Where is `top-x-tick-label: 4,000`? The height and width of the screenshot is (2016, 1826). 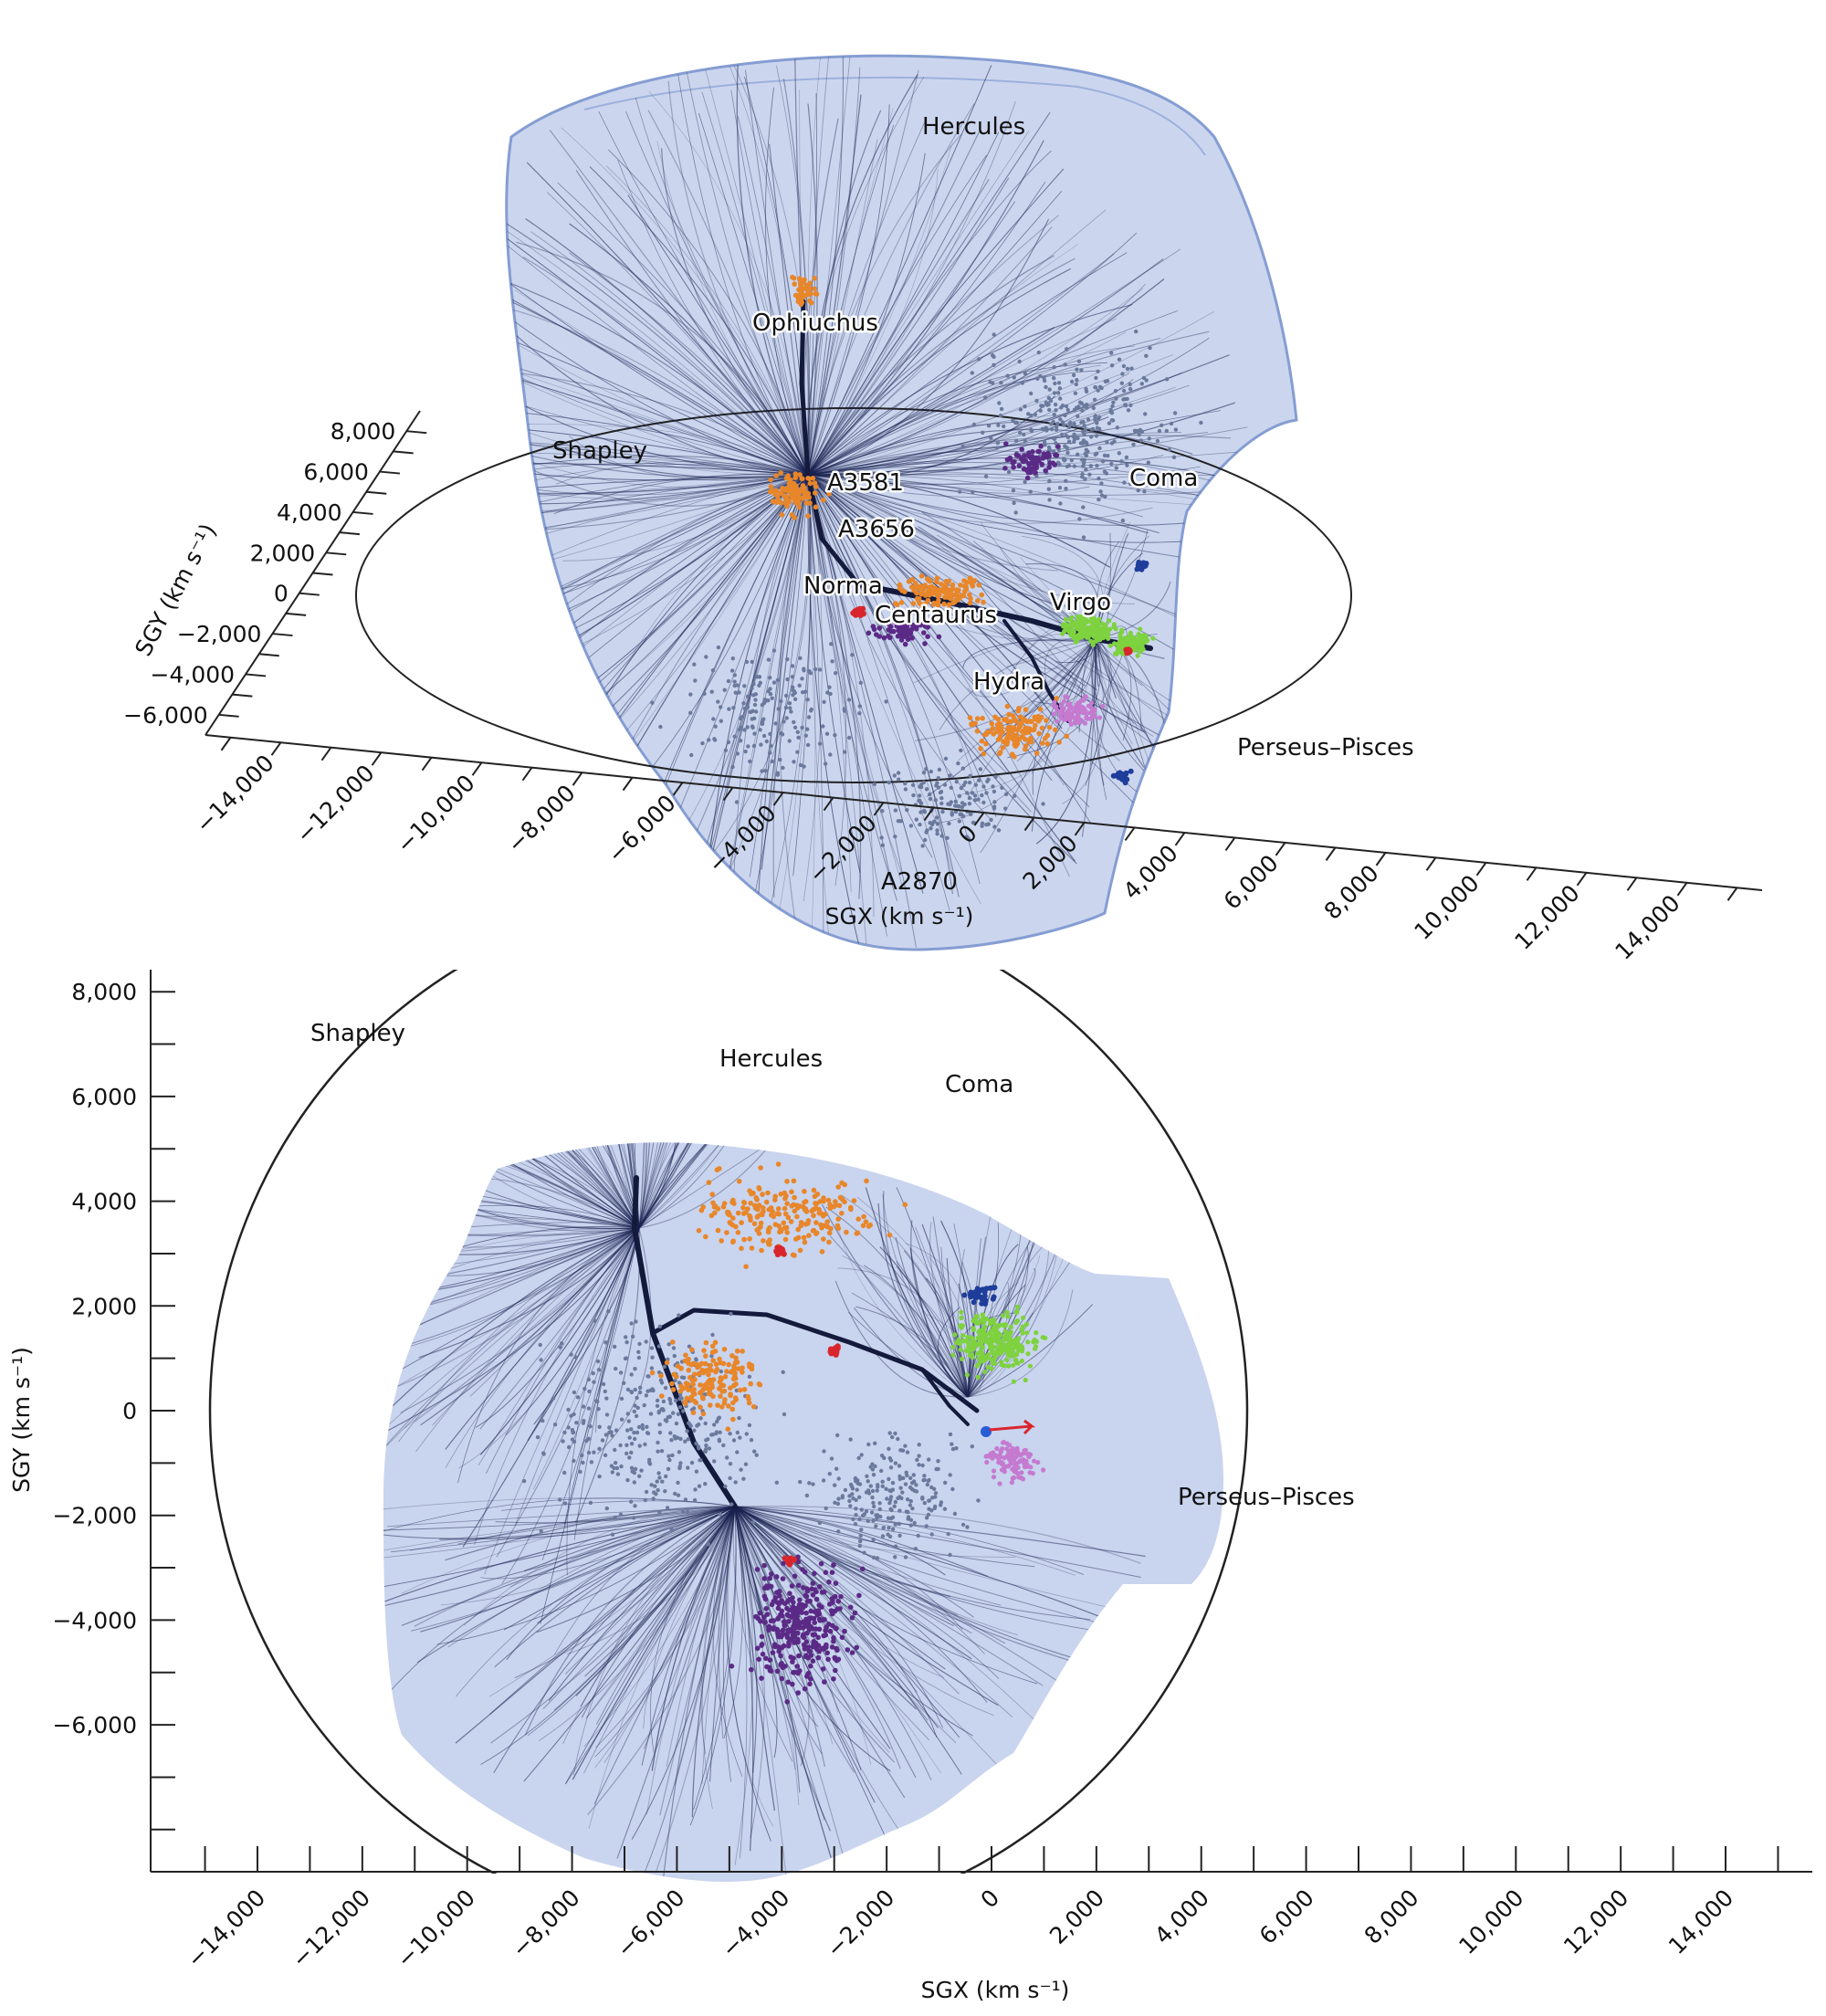
top-x-tick-label: 4,000 is located at coordinates (1151, 872).